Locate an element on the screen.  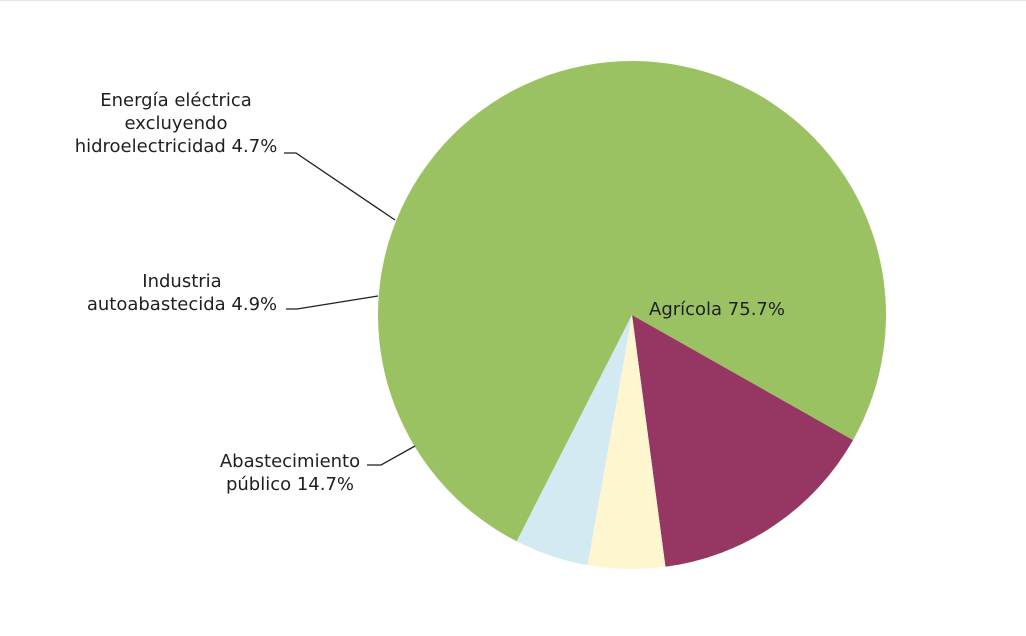
slice-label-line: Industria is located at coordinates (181, 281).